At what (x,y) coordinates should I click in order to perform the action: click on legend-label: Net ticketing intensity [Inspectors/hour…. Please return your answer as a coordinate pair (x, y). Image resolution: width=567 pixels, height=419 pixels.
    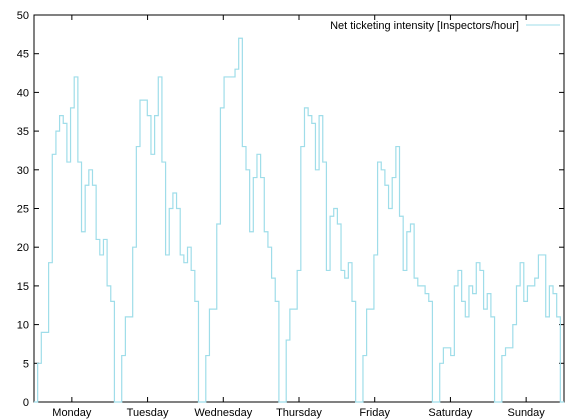
    Looking at the image, I should click on (424, 26).